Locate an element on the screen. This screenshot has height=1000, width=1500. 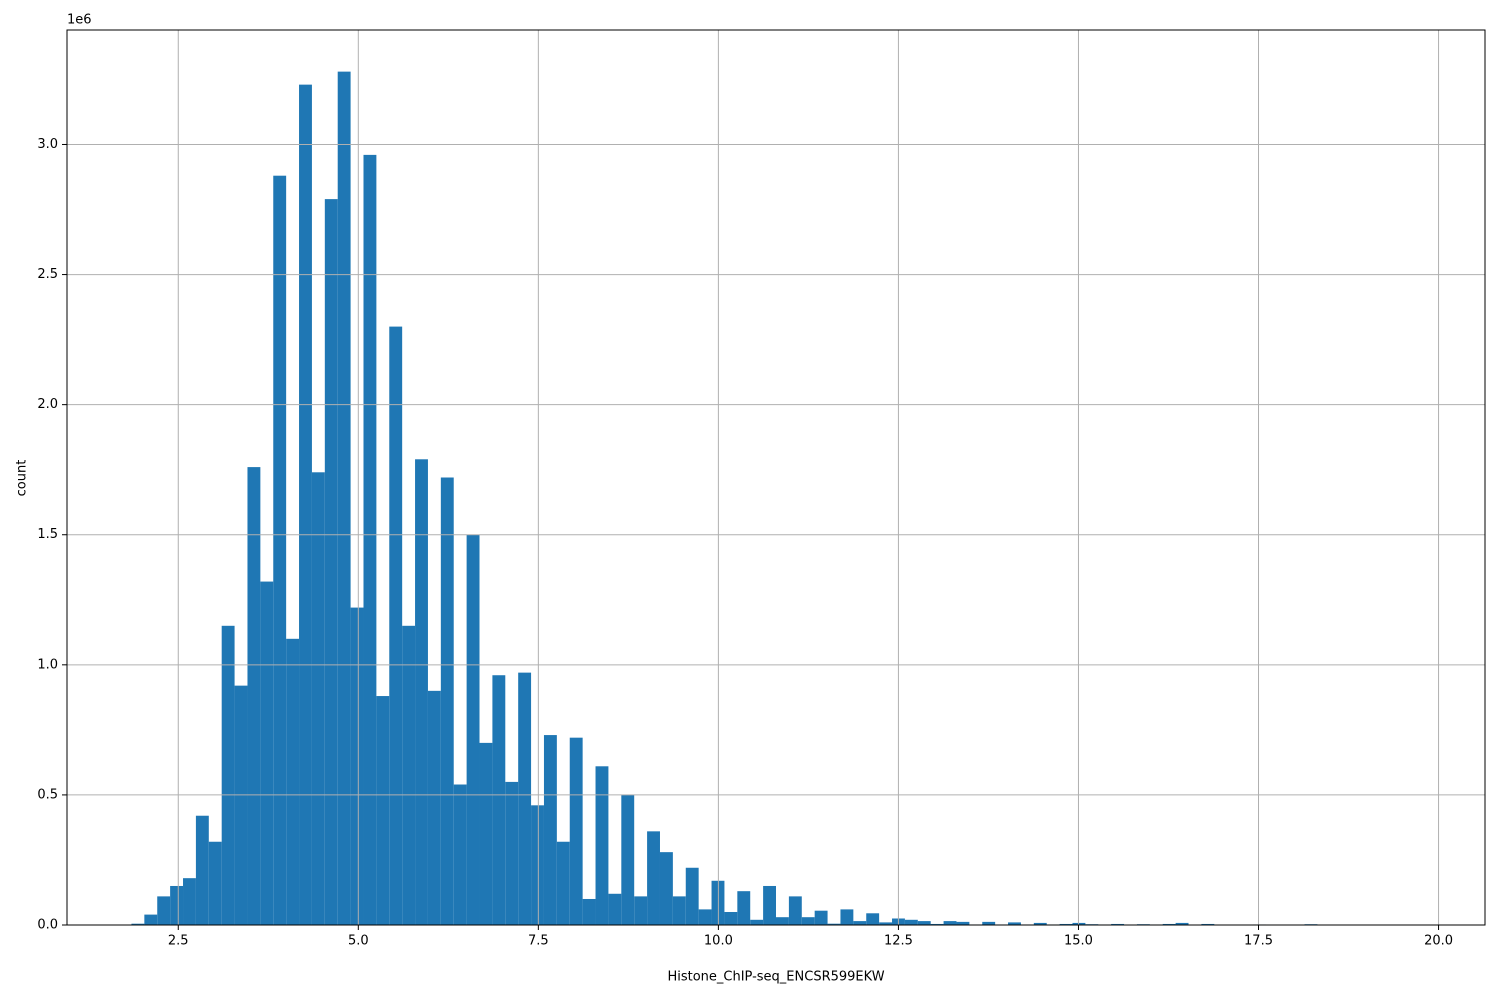
x-tick-label: 17.5 is located at coordinates (1258, 941).